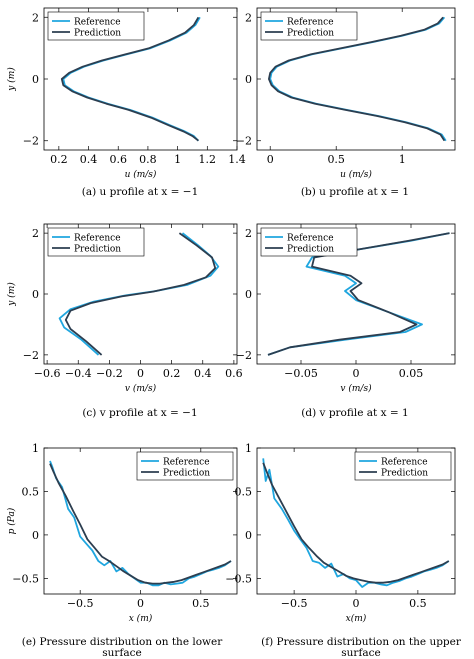 The image size is (474, 659). I want to click on x-axis-label: x(m), so click(356, 618).